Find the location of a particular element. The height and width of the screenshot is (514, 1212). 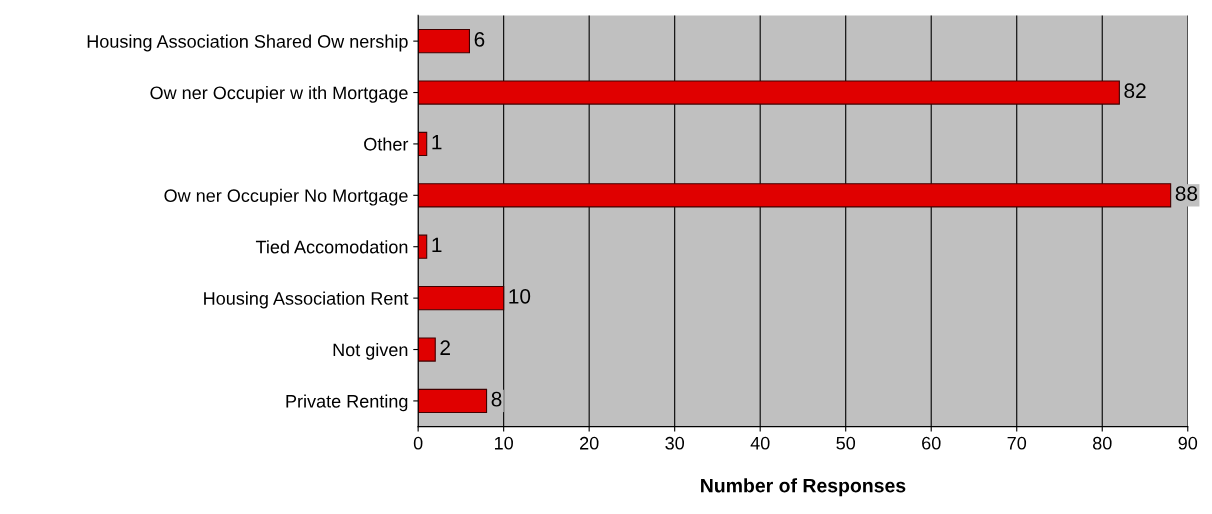

x-tick-label: 0 is located at coordinates (418, 443).